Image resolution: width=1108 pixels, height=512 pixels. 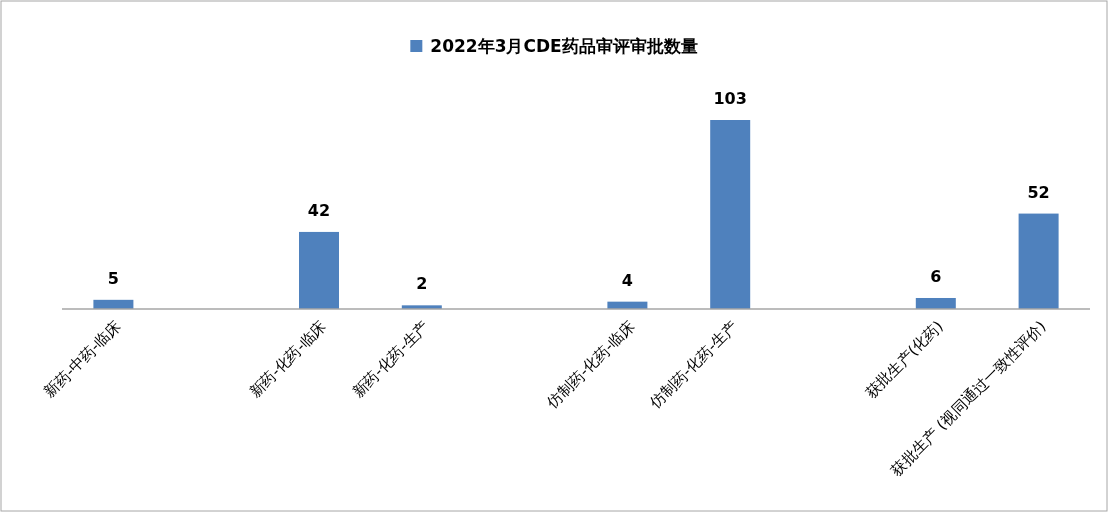 What do you see at coordinates (904, 359) in the screenshot?
I see `x-tick-label: 获批生产(化药)` at bounding box center [904, 359].